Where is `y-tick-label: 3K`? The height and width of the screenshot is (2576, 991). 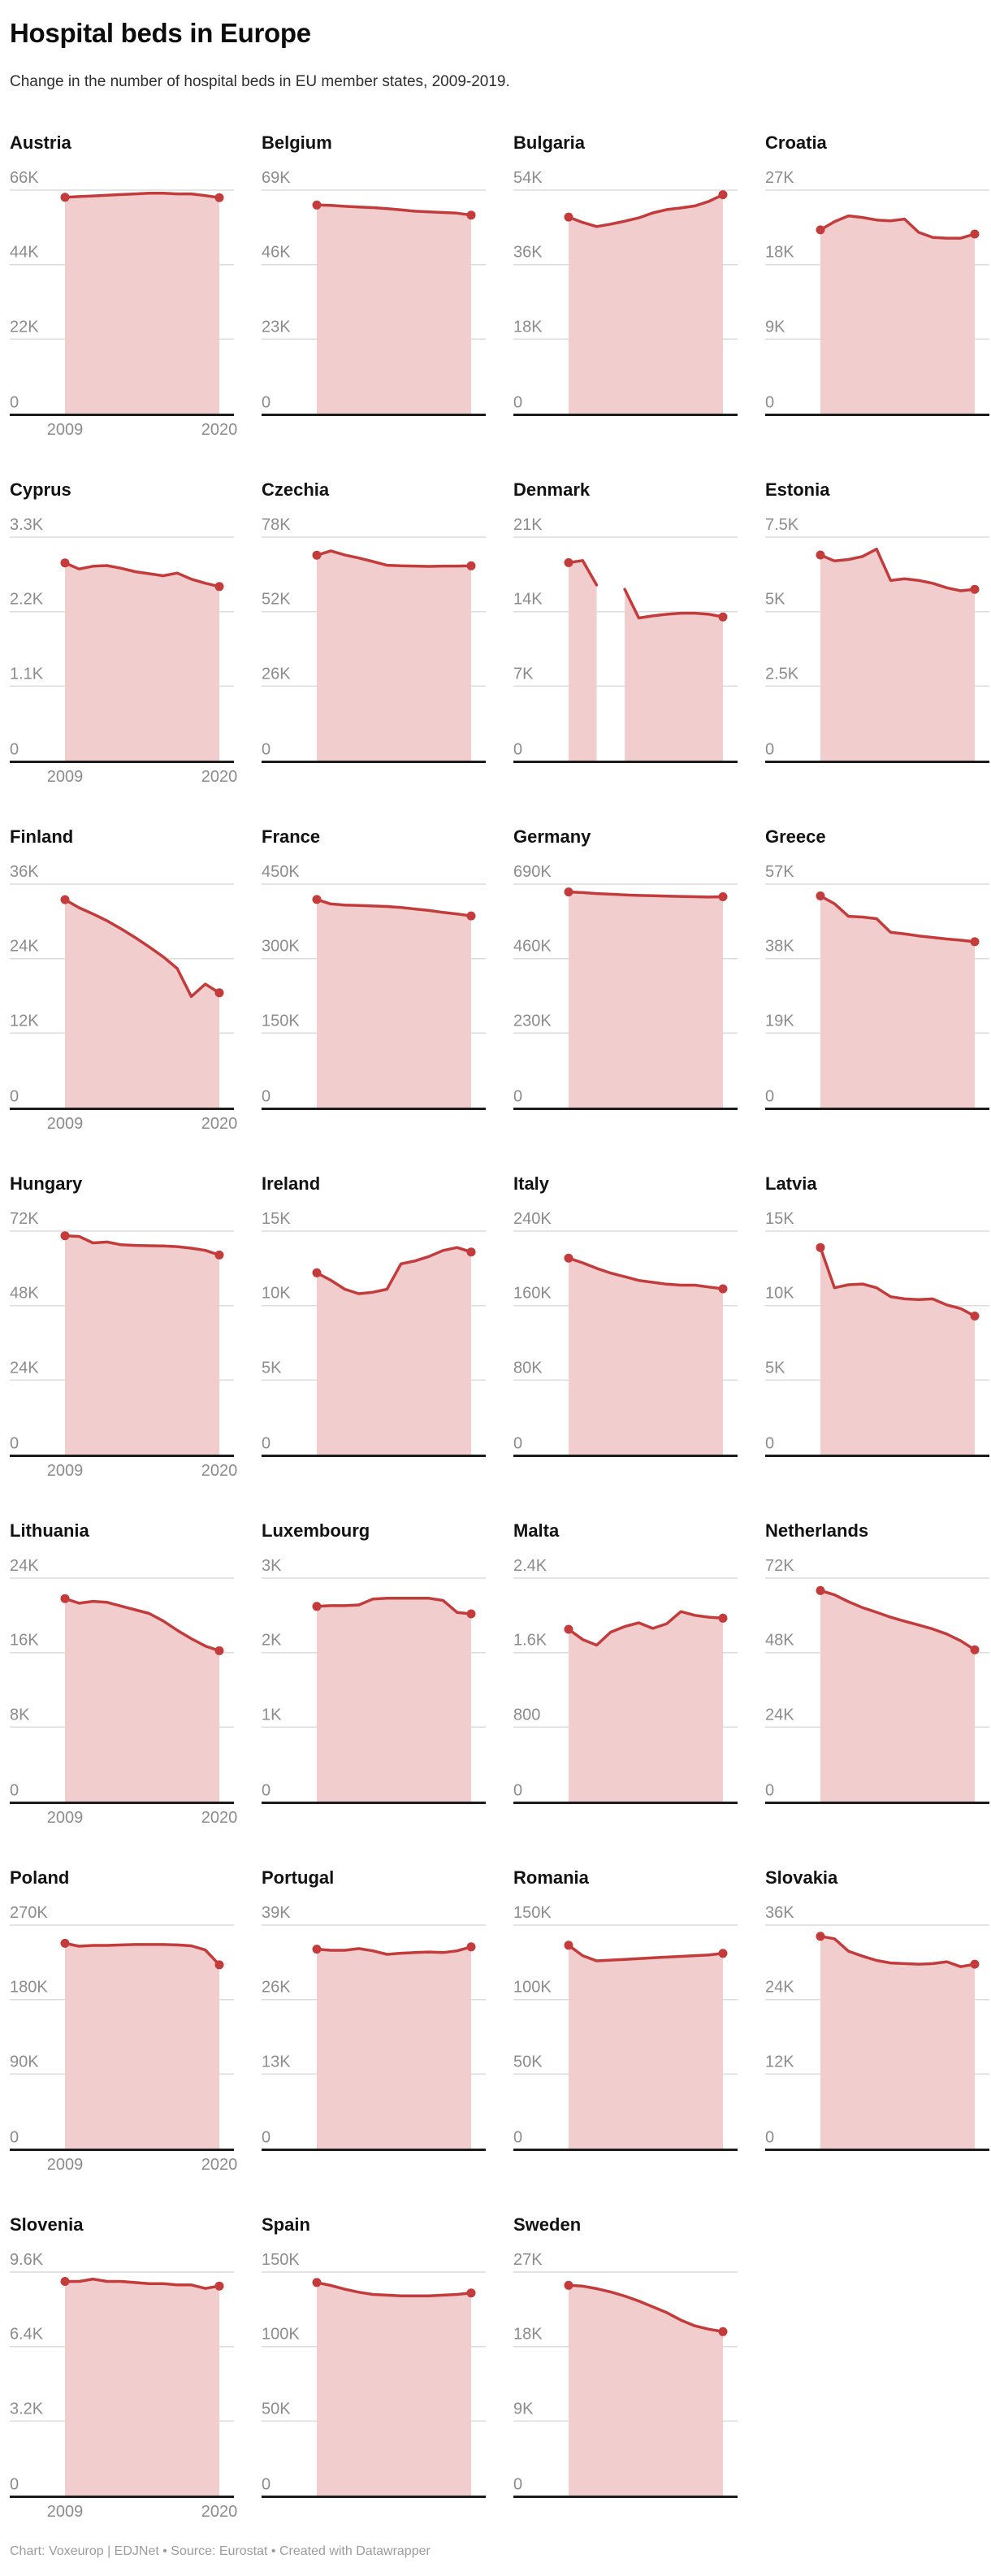 y-tick-label: 3K is located at coordinates (272, 1566).